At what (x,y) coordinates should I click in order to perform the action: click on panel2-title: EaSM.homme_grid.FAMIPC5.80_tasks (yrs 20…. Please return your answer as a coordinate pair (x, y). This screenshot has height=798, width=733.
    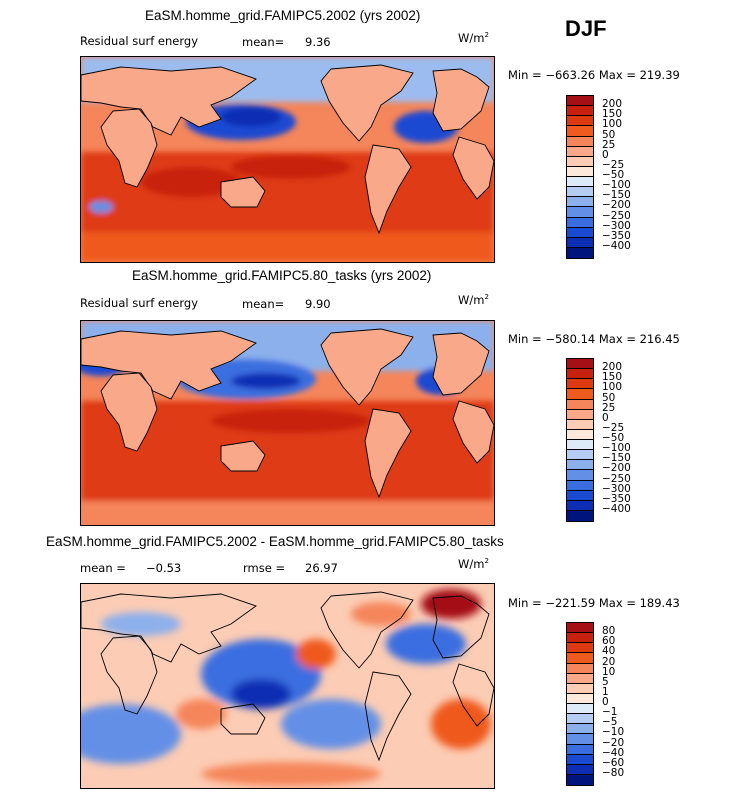
    Looking at the image, I should click on (282, 275).